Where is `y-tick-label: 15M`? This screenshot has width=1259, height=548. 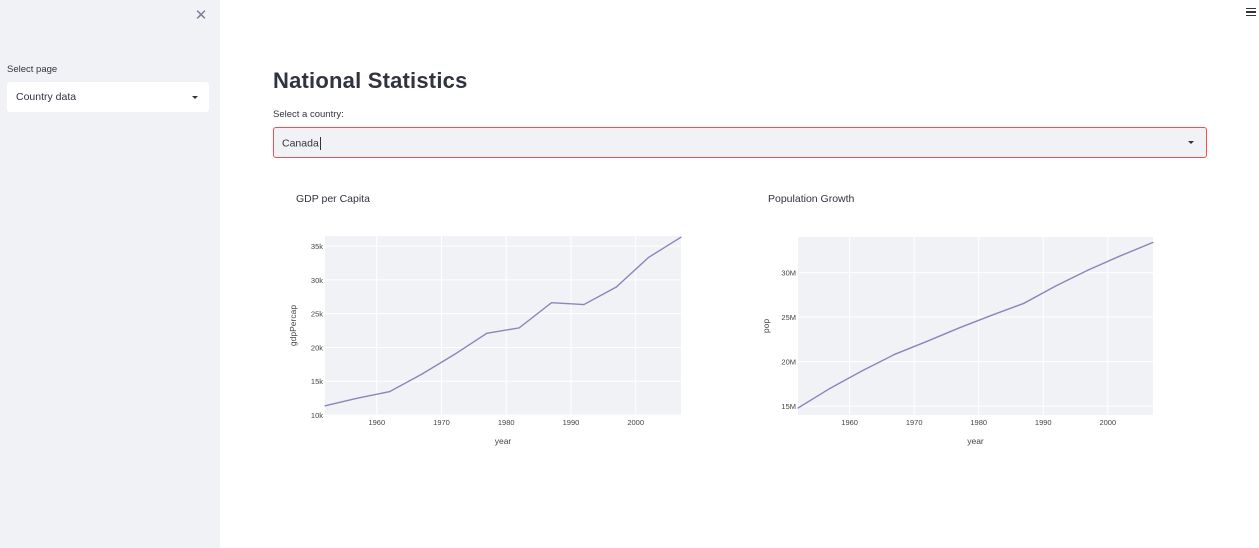
y-tick-label: 15M is located at coordinates (788, 406).